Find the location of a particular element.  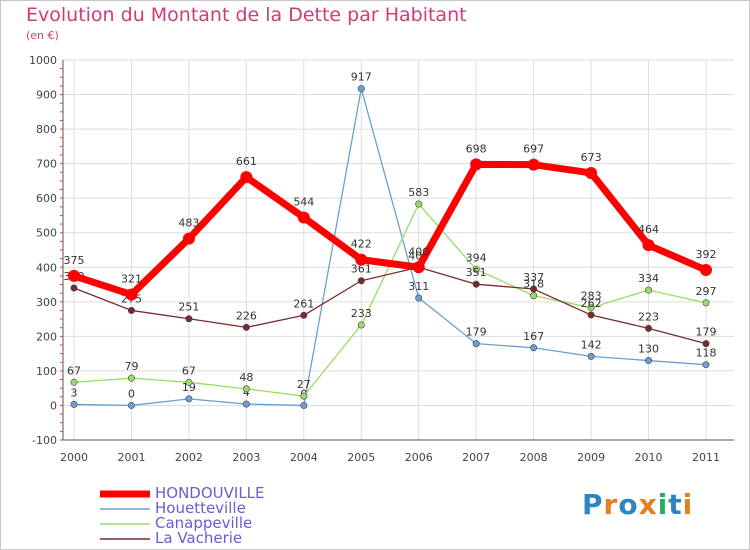

data-label: 0 is located at coordinates (131, 393).